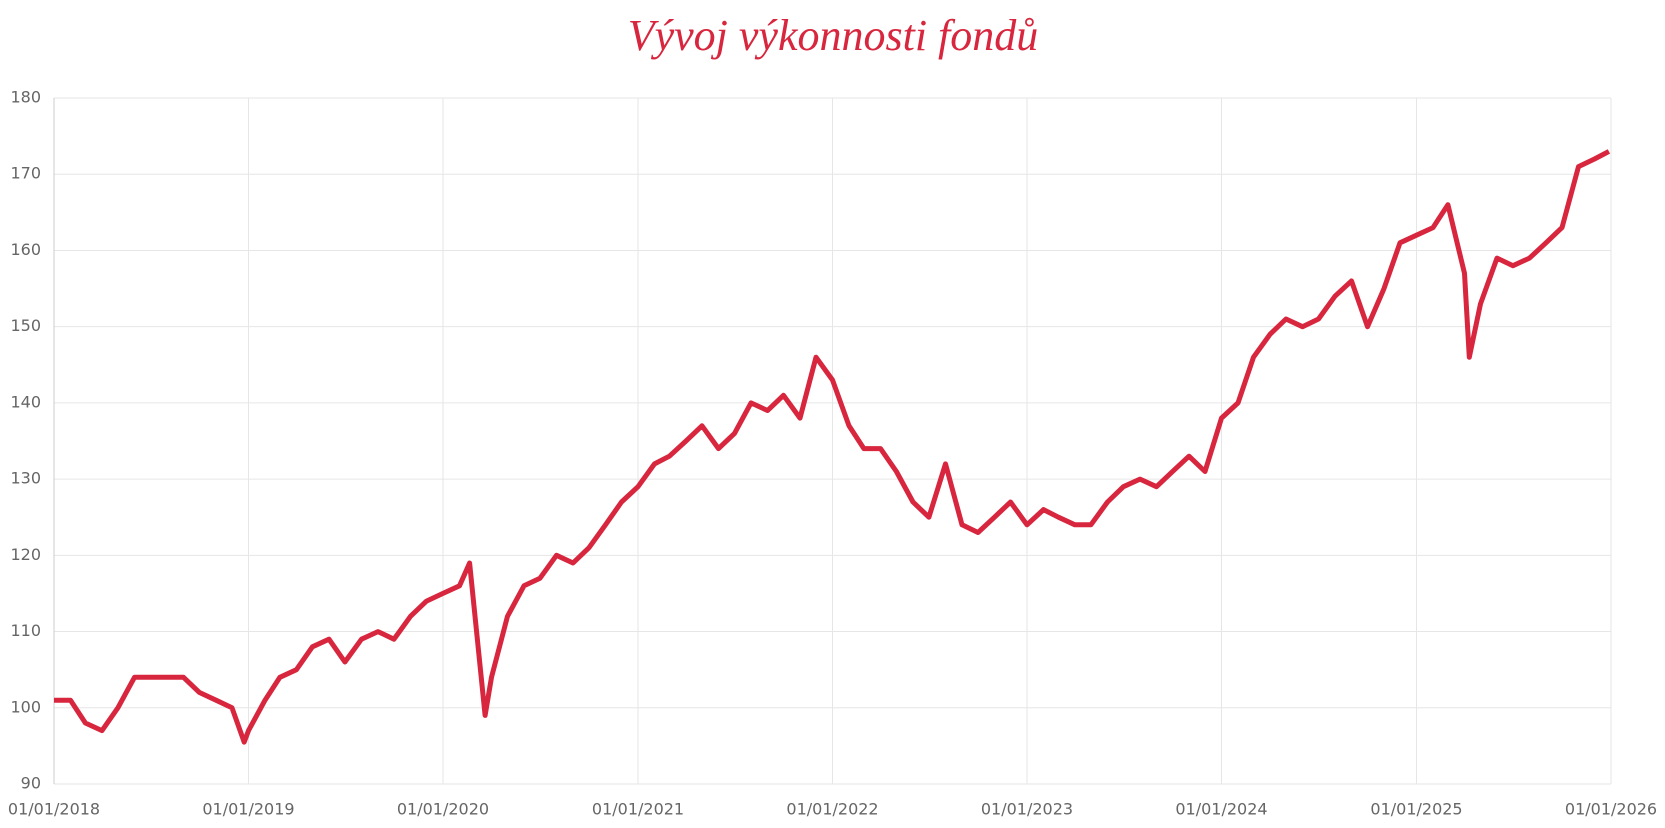 The image size is (1665, 828). What do you see at coordinates (1027, 809) in the screenshot?
I see `x-tick-label: 01/01/2023` at bounding box center [1027, 809].